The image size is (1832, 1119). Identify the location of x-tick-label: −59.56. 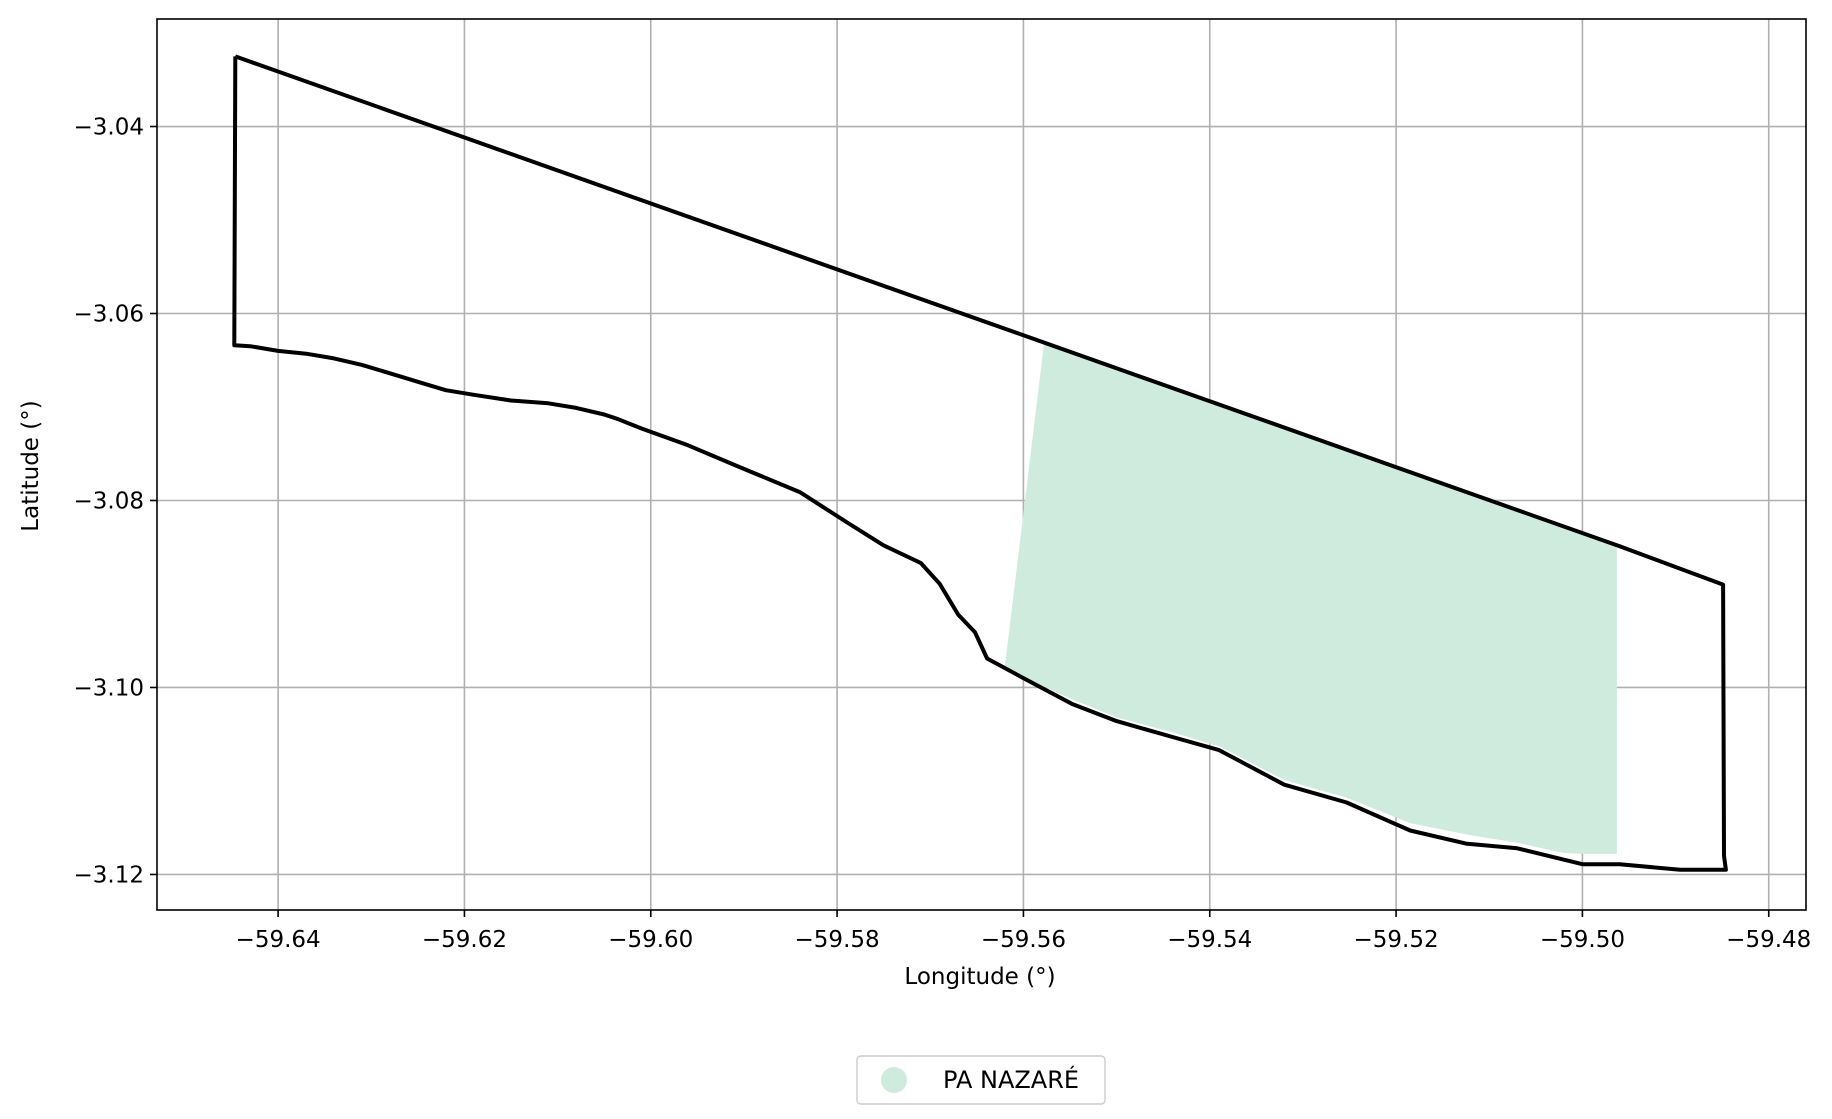
(1023, 940).